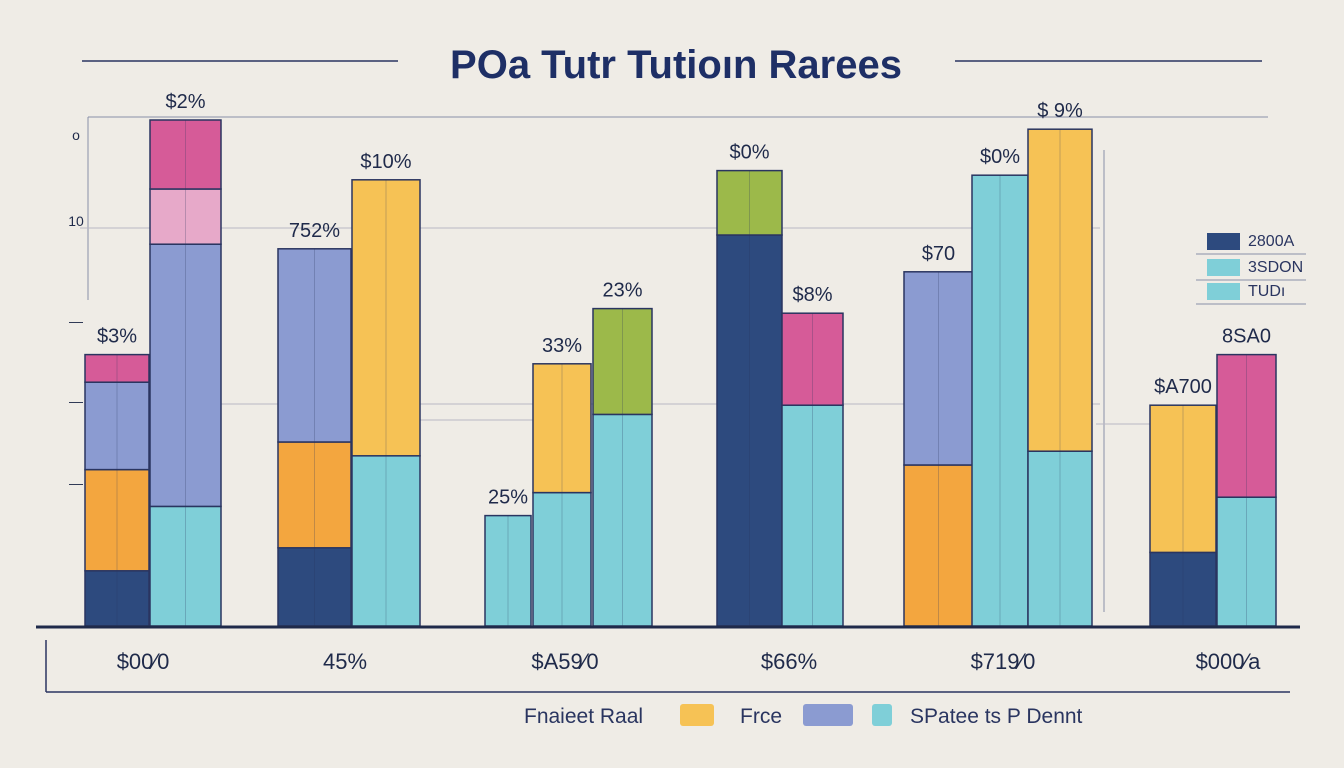  Describe the element at coordinates (76, 321) in the screenshot. I see `y-tick-2: —` at that location.